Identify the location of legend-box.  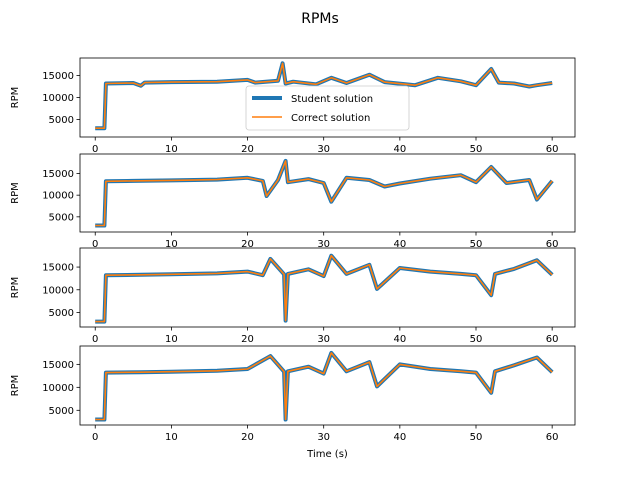
(327, 108).